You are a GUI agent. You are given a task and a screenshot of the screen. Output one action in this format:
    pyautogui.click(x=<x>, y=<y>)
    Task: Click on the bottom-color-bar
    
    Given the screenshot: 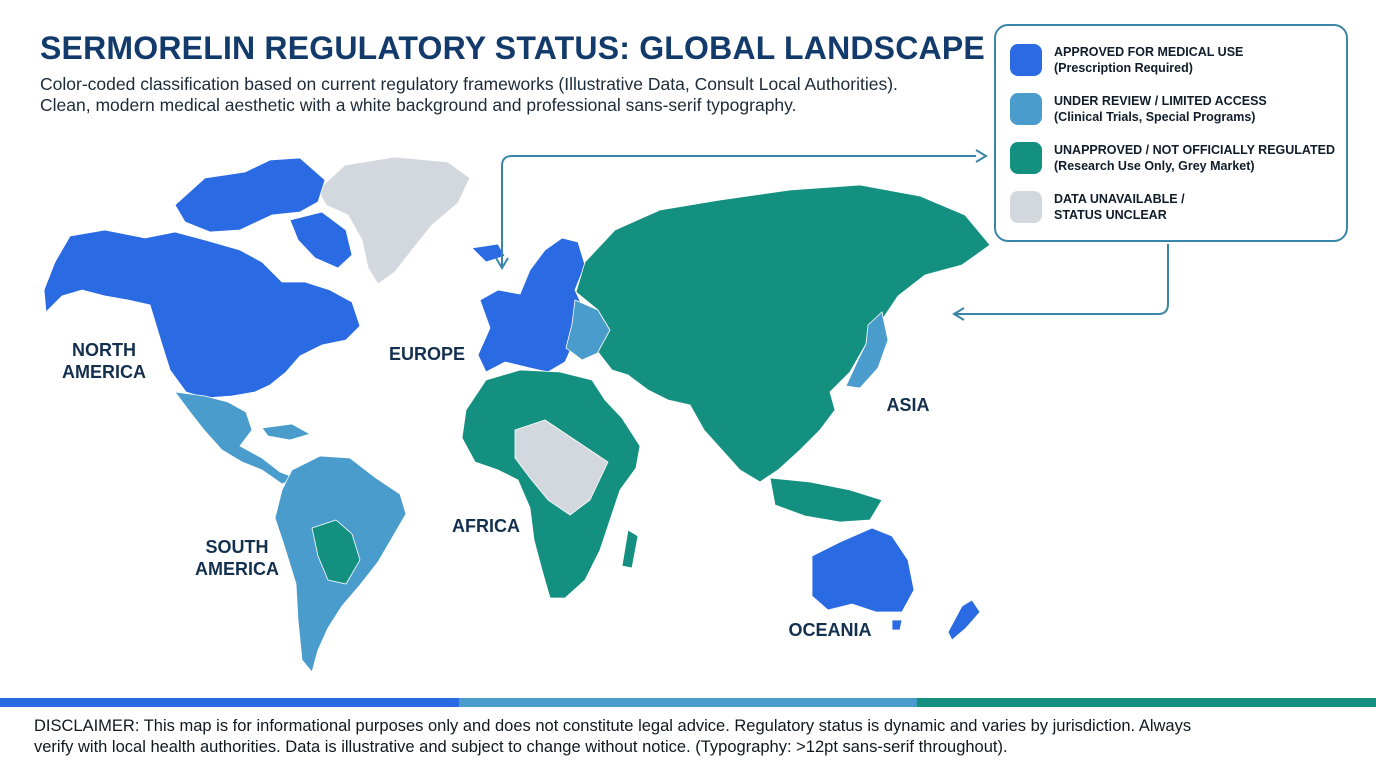 What is the action you would take?
    pyautogui.click(x=688, y=702)
    